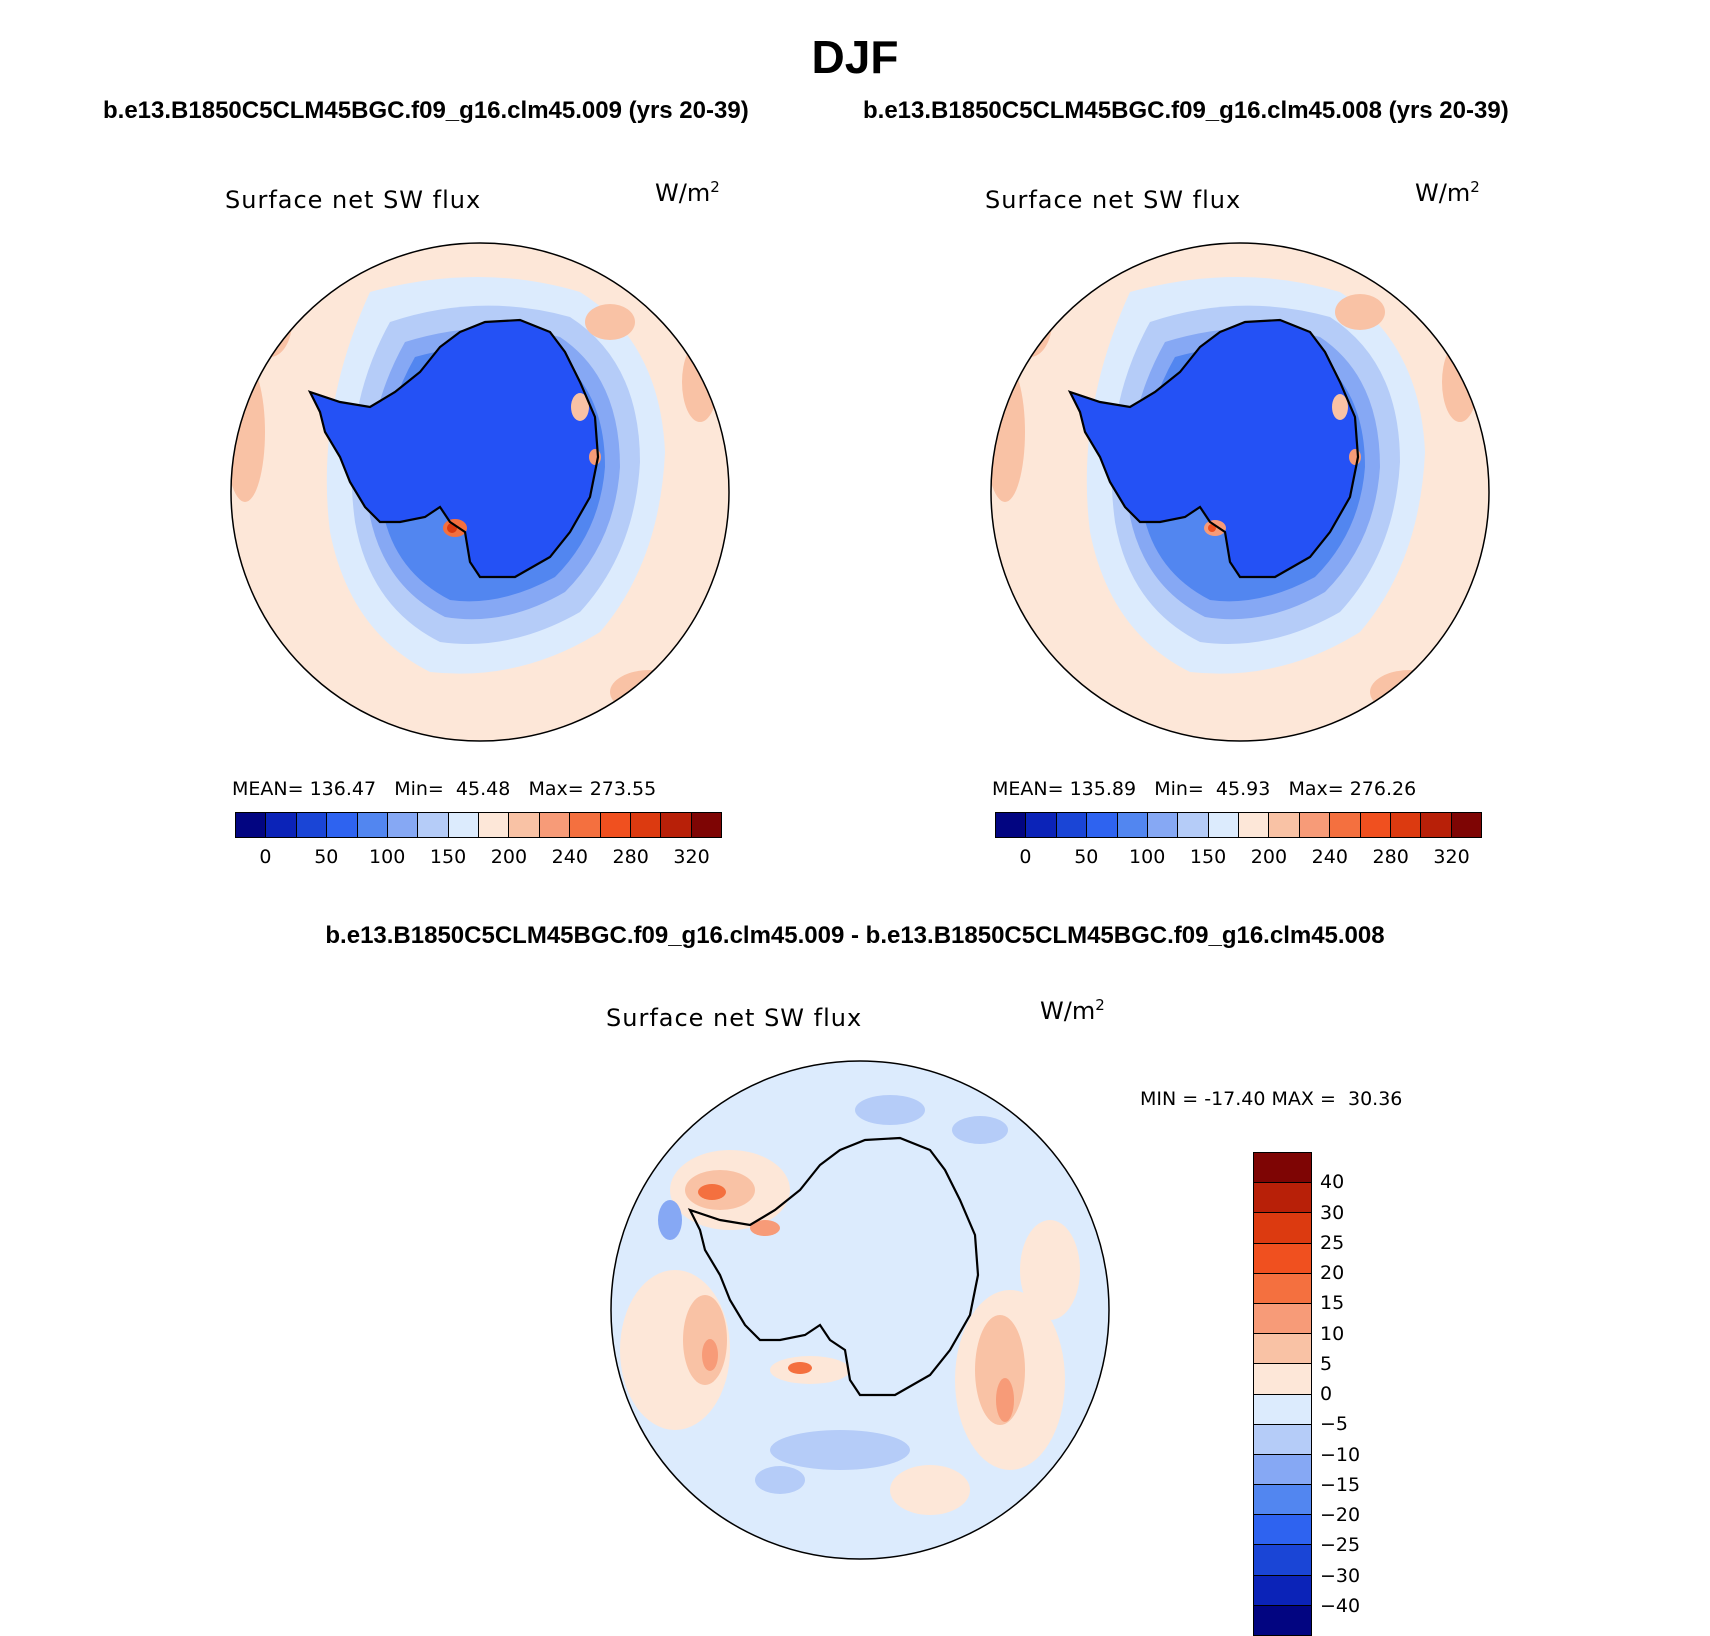  I want to click on panel1-units: W/m2, so click(687, 192).